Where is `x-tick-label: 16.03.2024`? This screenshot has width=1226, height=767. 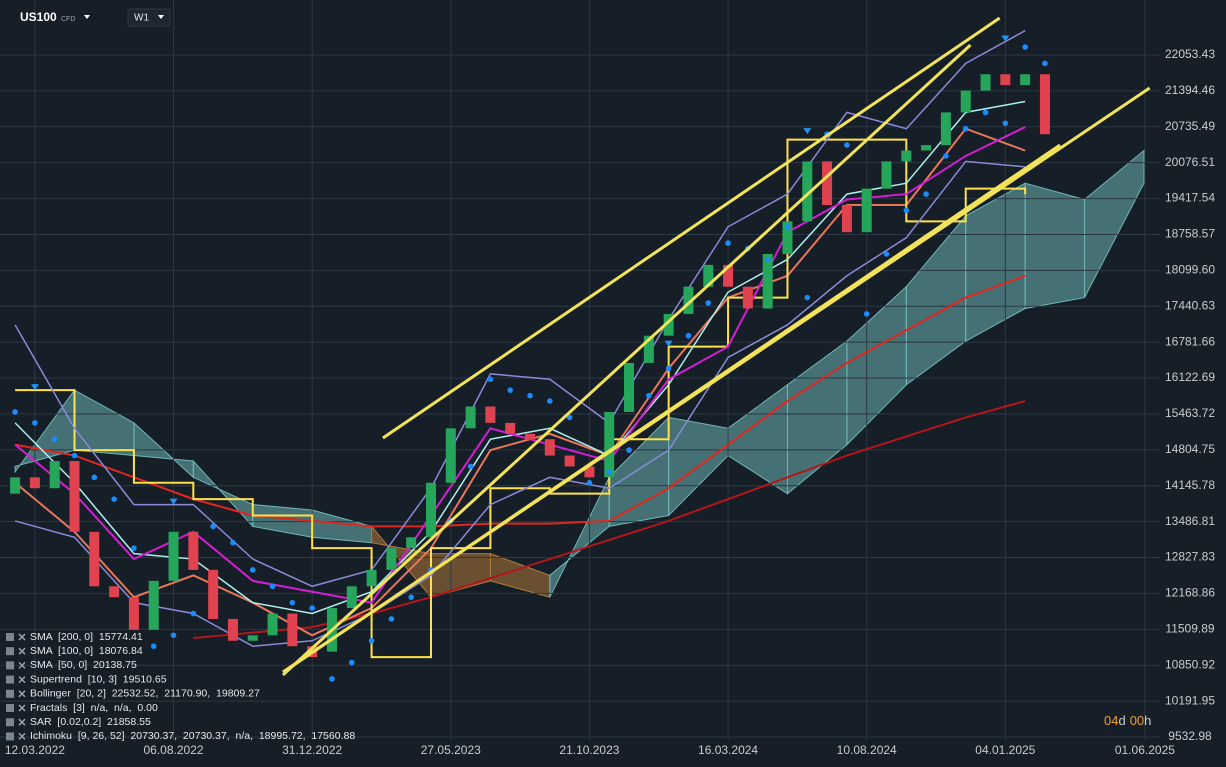 x-tick-label: 16.03.2024 is located at coordinates (728, 750).